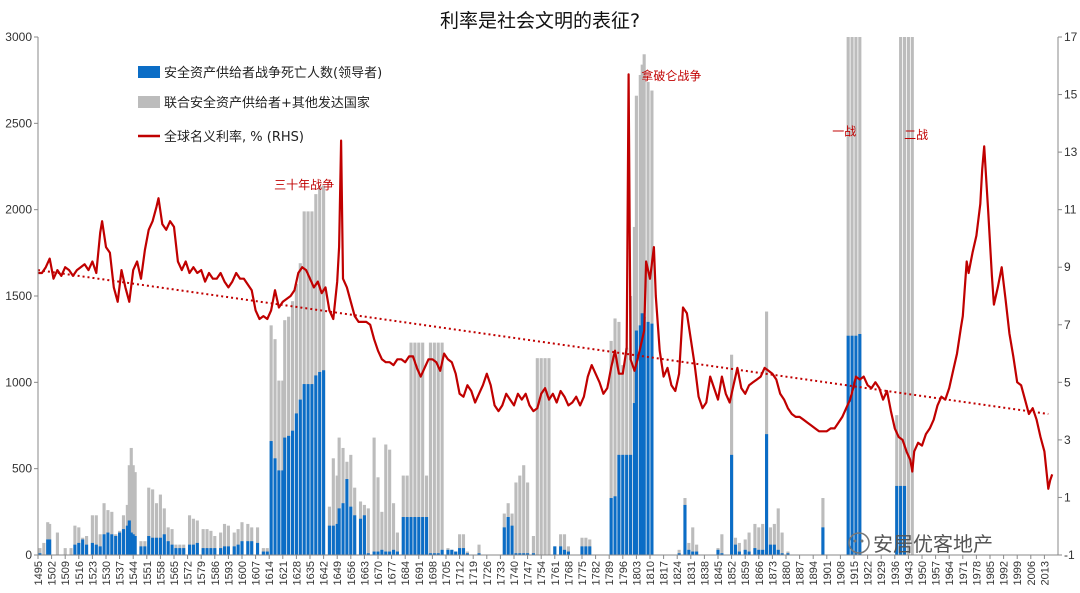 The height and width of the screenshot is (593, 1080). Describe the element at coordinates (923, 573) in the screenshot. I see `x-tick-label: 1950` at that location.